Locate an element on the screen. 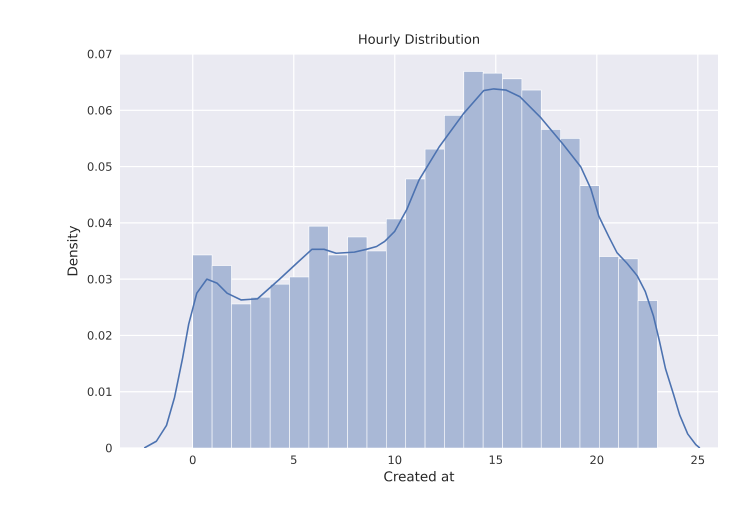 This screenshot has width=730, height=522. y-tick-label: 0.02 is located at coordinates (100, 335).